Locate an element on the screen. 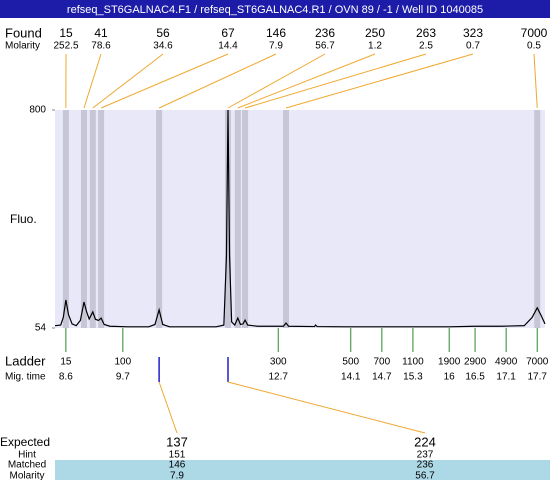 This screenshot has height=480, width=550. ladder-label: Ladder is located at coordinates (25, 360).